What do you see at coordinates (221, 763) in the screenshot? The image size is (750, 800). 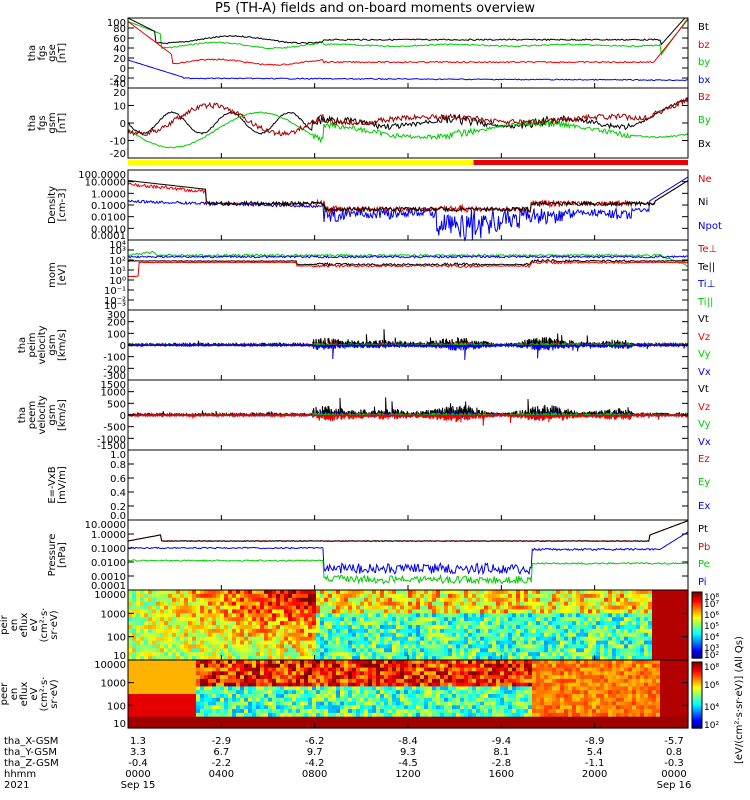 I see `ephemeris-value: -2.2` at bounding box center [221, 763].